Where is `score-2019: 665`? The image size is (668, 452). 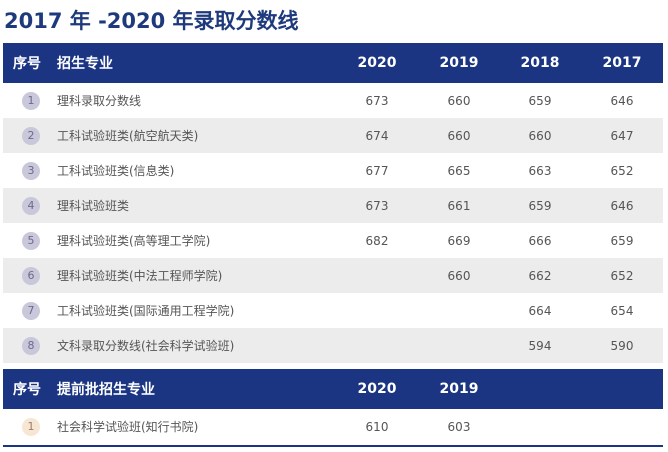
score-2019: 665 is located at coordinates (459, 170).